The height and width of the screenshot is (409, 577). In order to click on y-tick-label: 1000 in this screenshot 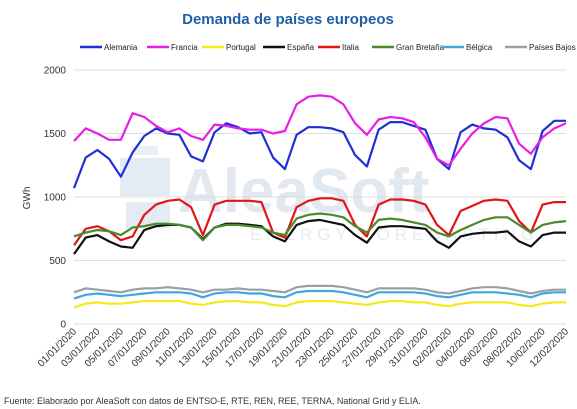, I will do `click(55, 198)`.